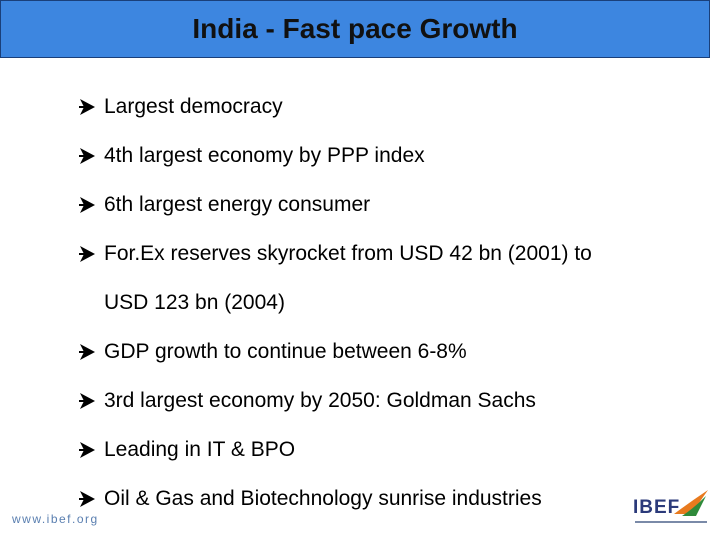 Image resolution: width=720 pixels, height=540 pixels. I want to click on slide-title: India - Fast pace Growth, so click(355, 28).